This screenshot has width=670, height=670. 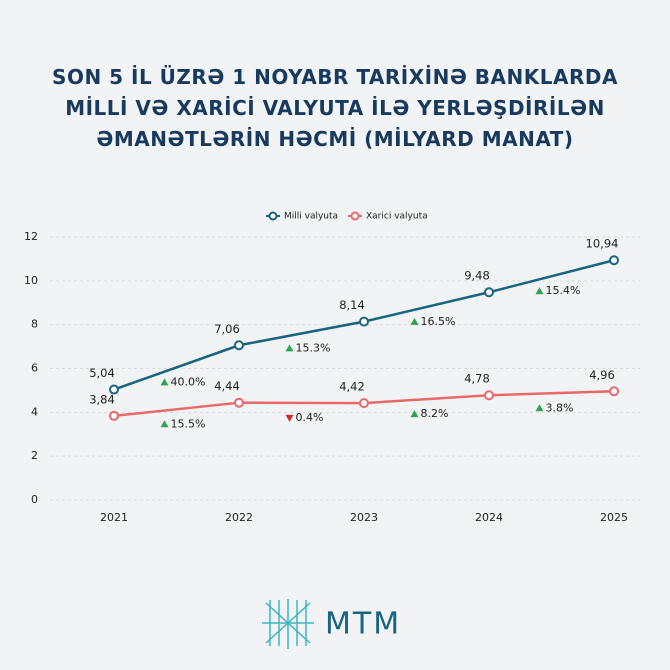 What do you see at coordinates (34, 368) in the screenshot?
I see `y-tick-label: 6` at bounding box center [34, 368].